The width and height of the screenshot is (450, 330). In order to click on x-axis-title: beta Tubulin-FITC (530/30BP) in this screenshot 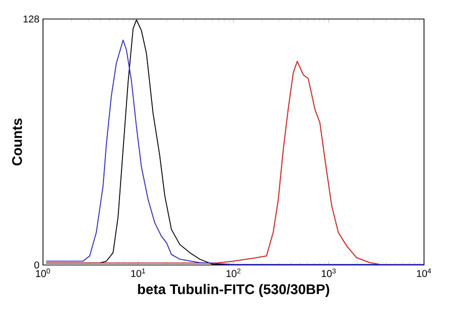, I will do `click(234, 290)`.